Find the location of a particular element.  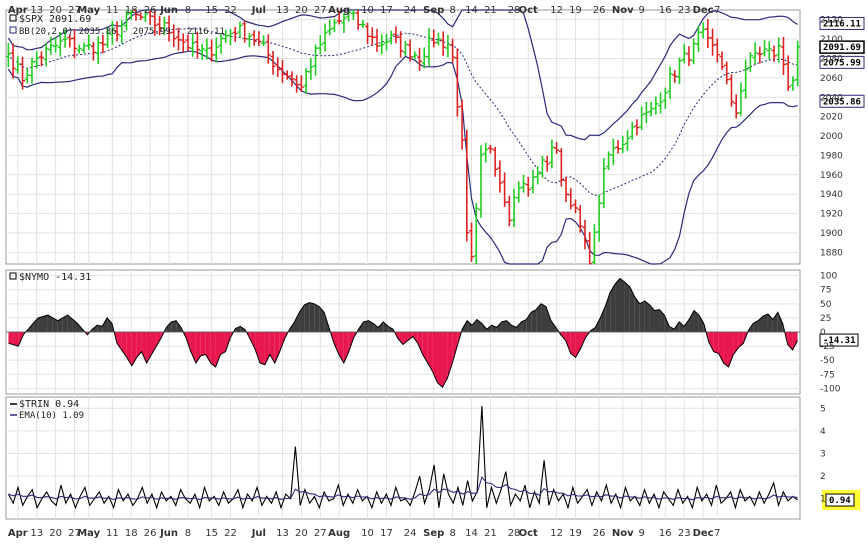

x-axis-label: 11 is located at coordinates (112, 533).